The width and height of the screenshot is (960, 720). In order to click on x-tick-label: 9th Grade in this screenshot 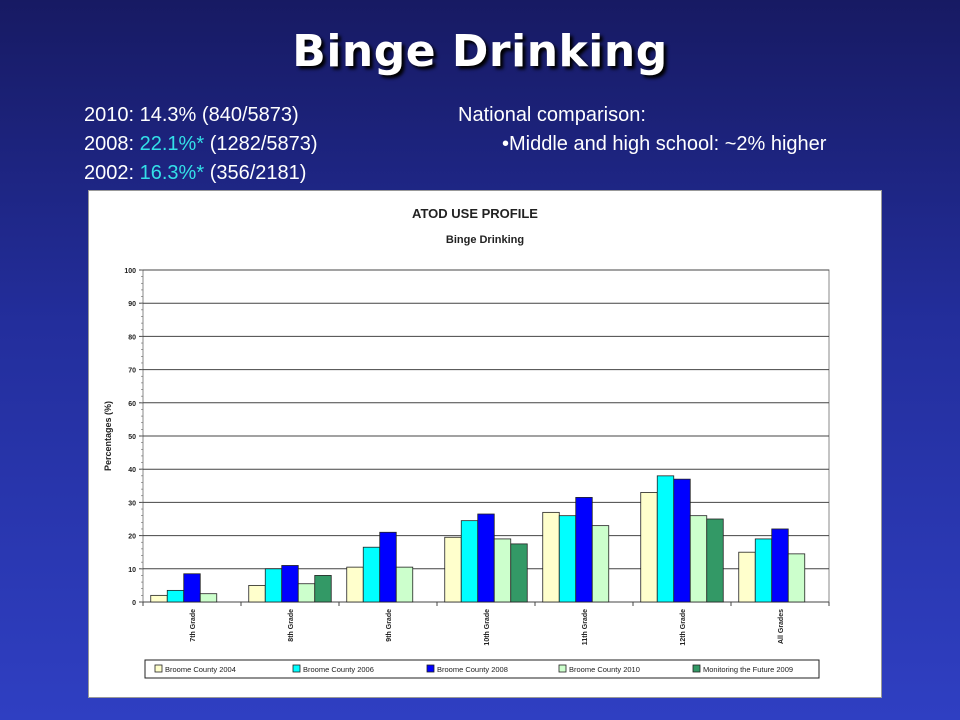, I will do `click(389, 625)`.